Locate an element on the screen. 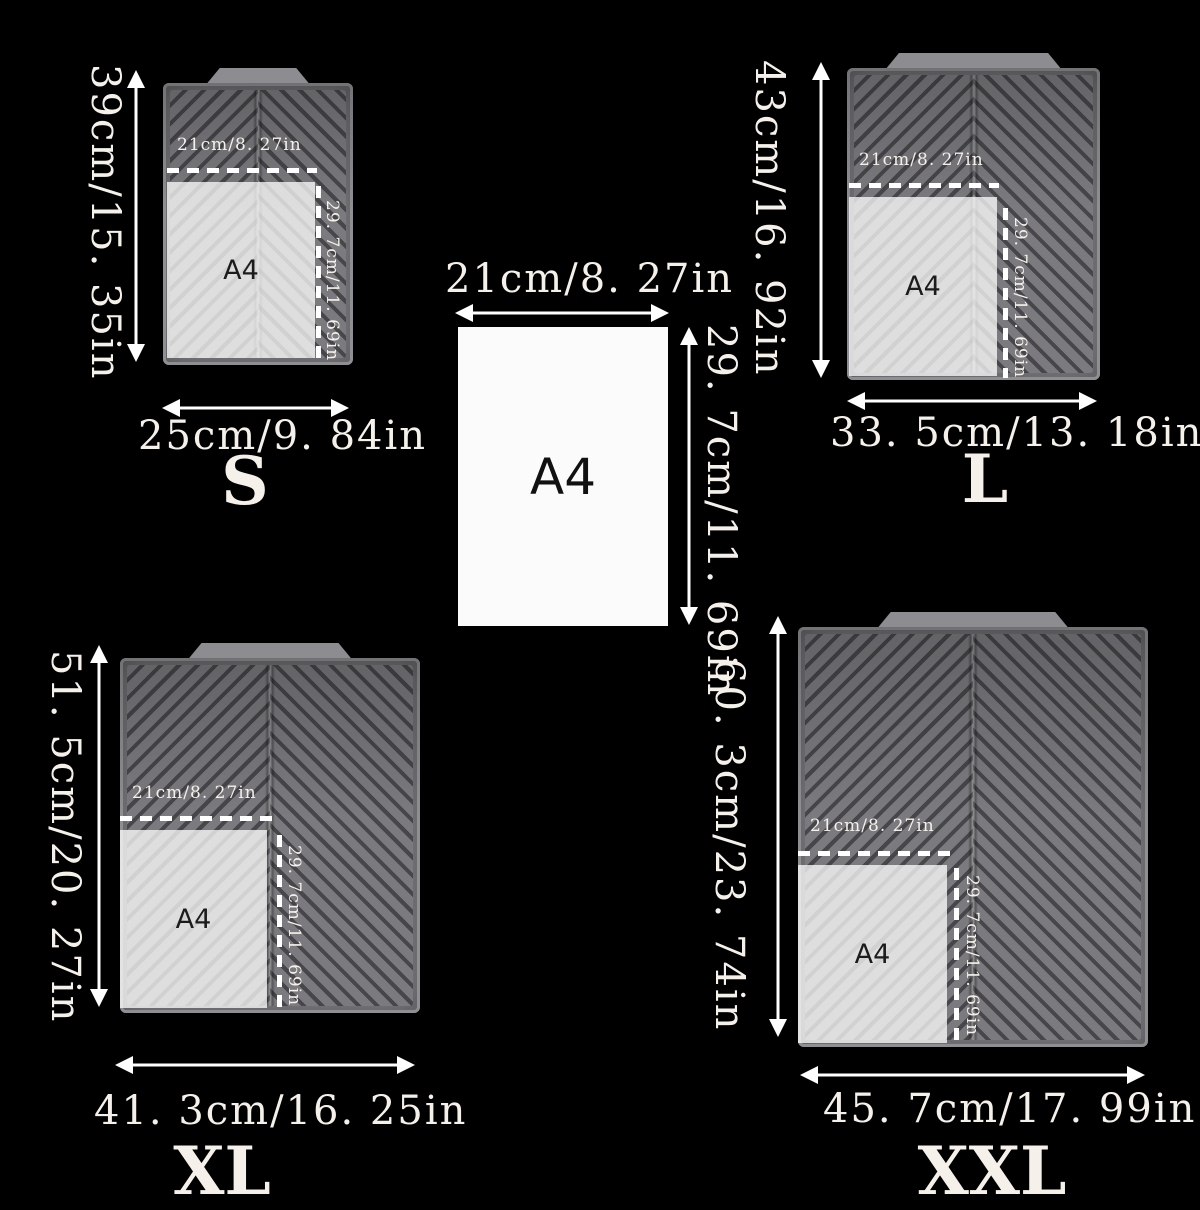 The image size is (1200, 1210). mat-height-label: 51. 5cm/20. 27in is located at coordinates (65, 837).